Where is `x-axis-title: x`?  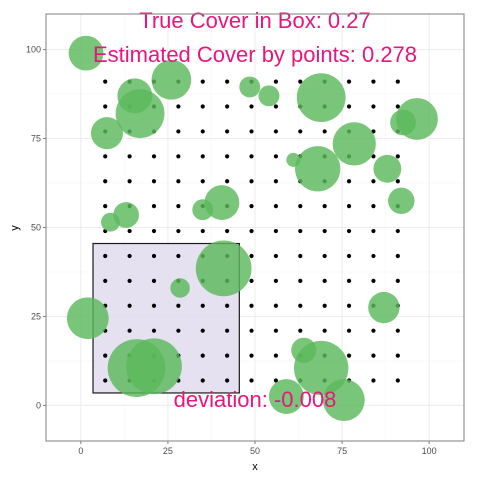
x-axis-title: x is located at coordinates (255, 467).